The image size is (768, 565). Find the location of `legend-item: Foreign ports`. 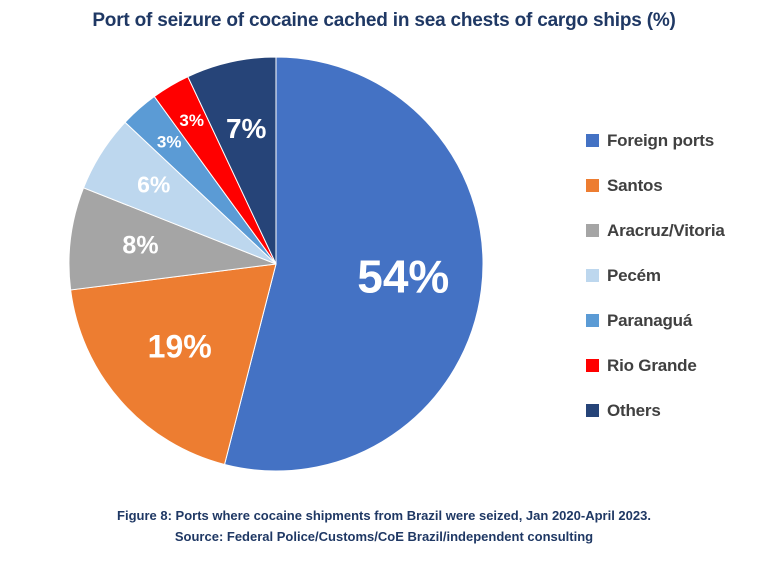

legend-item: Foreign ports is located at coordinates (677, 140).